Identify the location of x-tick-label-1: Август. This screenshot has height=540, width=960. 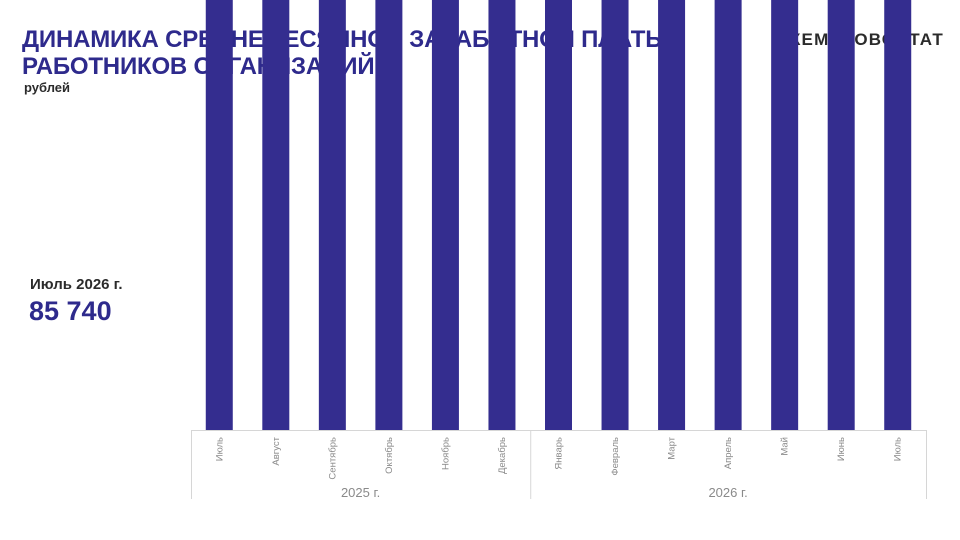
(276, 450).